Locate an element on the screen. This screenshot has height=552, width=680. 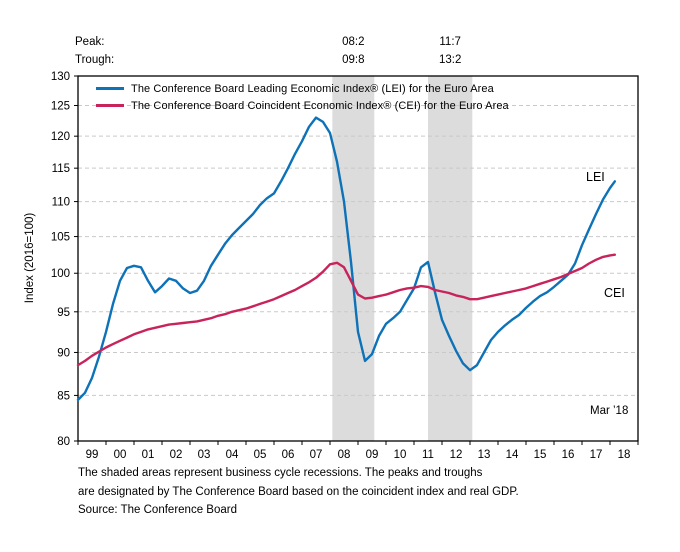
peak-row-label: Peak: is located at coordinates (90, 42).